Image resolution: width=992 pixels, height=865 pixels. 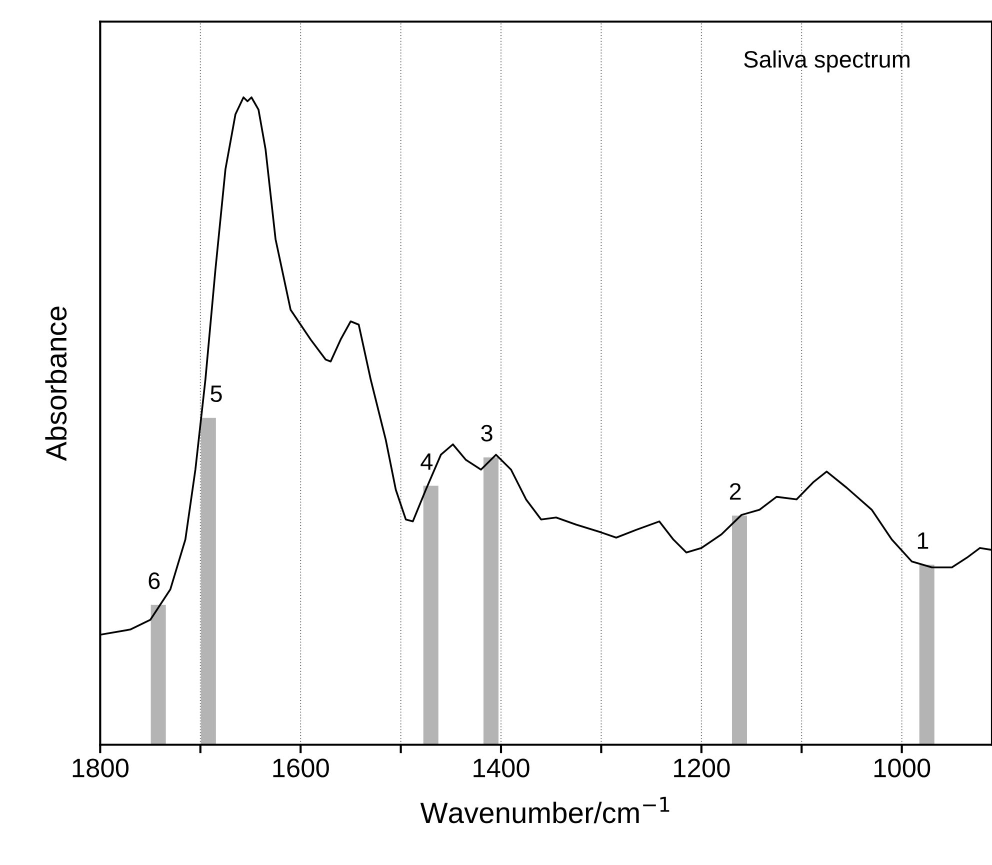 What do you see at coordinates (301, 768) in the screenshot?
I see `x-tick-label: 1600` at bounding box center [301, 768].